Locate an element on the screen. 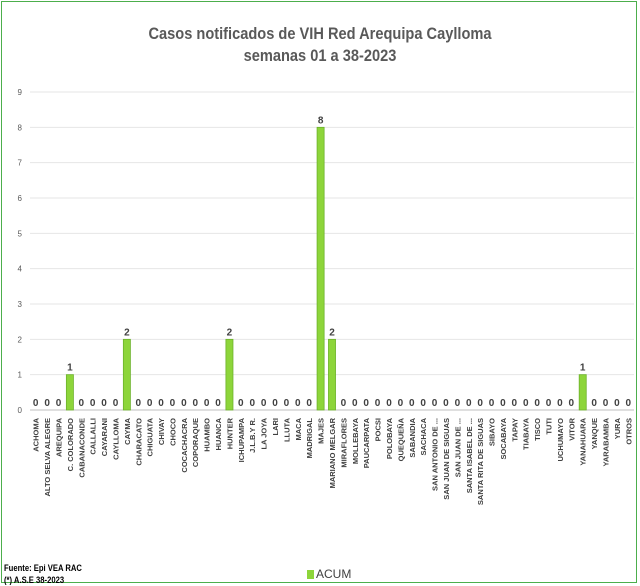 The height and width of the screenshot is (586, 640). x-tick-label: TISCO is located at coordinates (537, 429).